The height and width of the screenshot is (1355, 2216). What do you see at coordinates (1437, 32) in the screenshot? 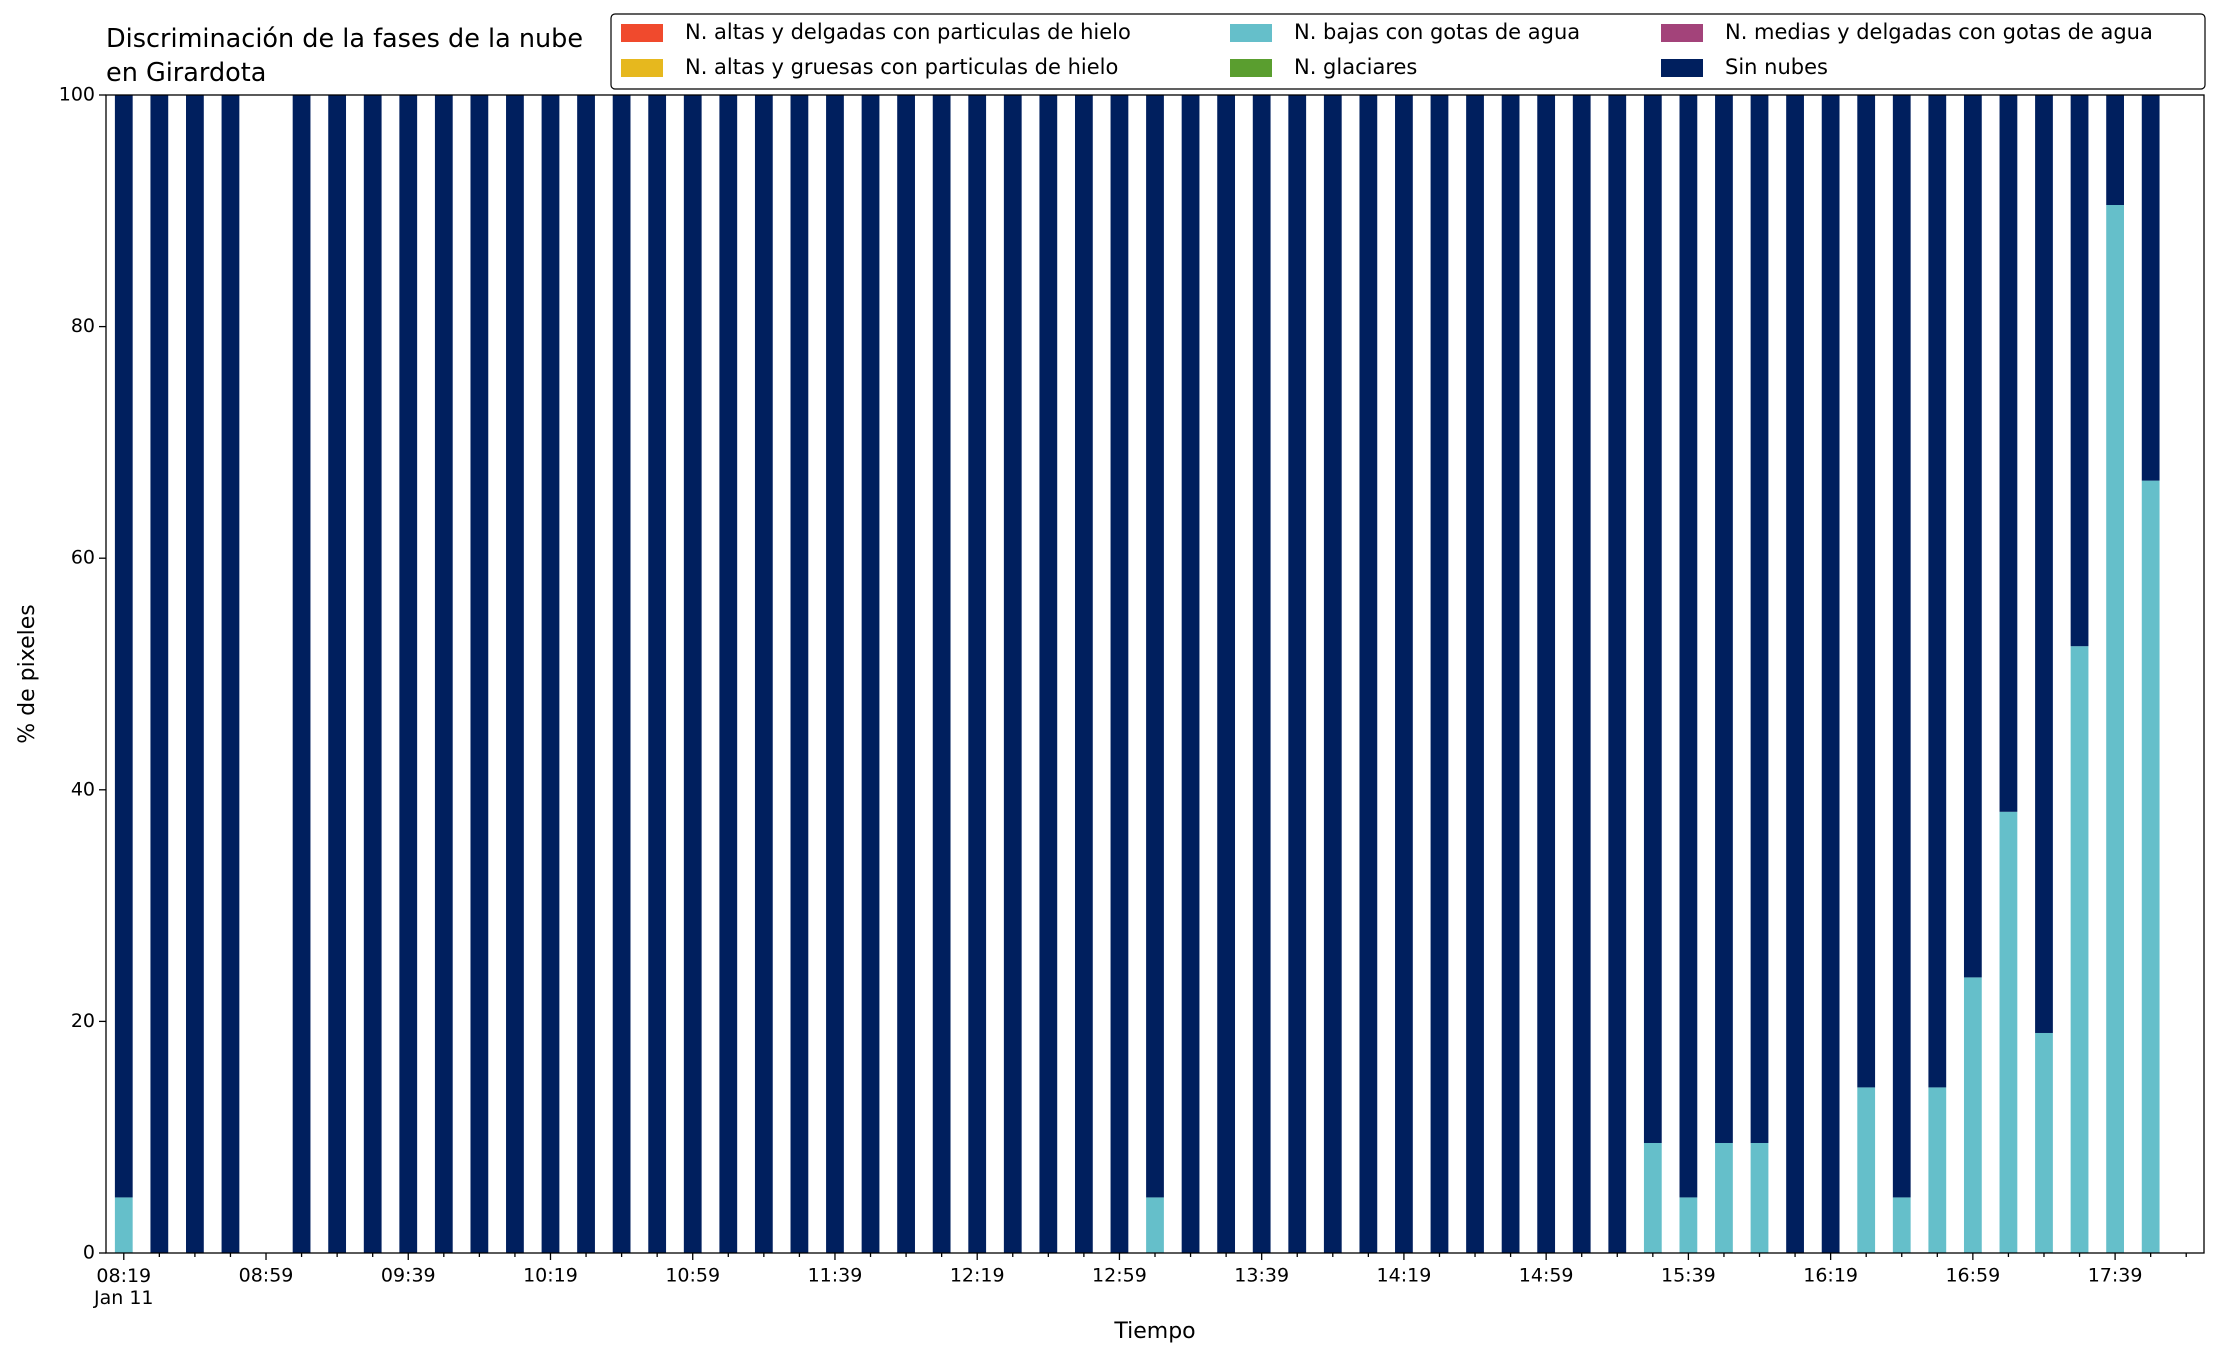
I see `legend-label: N. bajas con gotas de agua` at bounding box center [1437, 32].